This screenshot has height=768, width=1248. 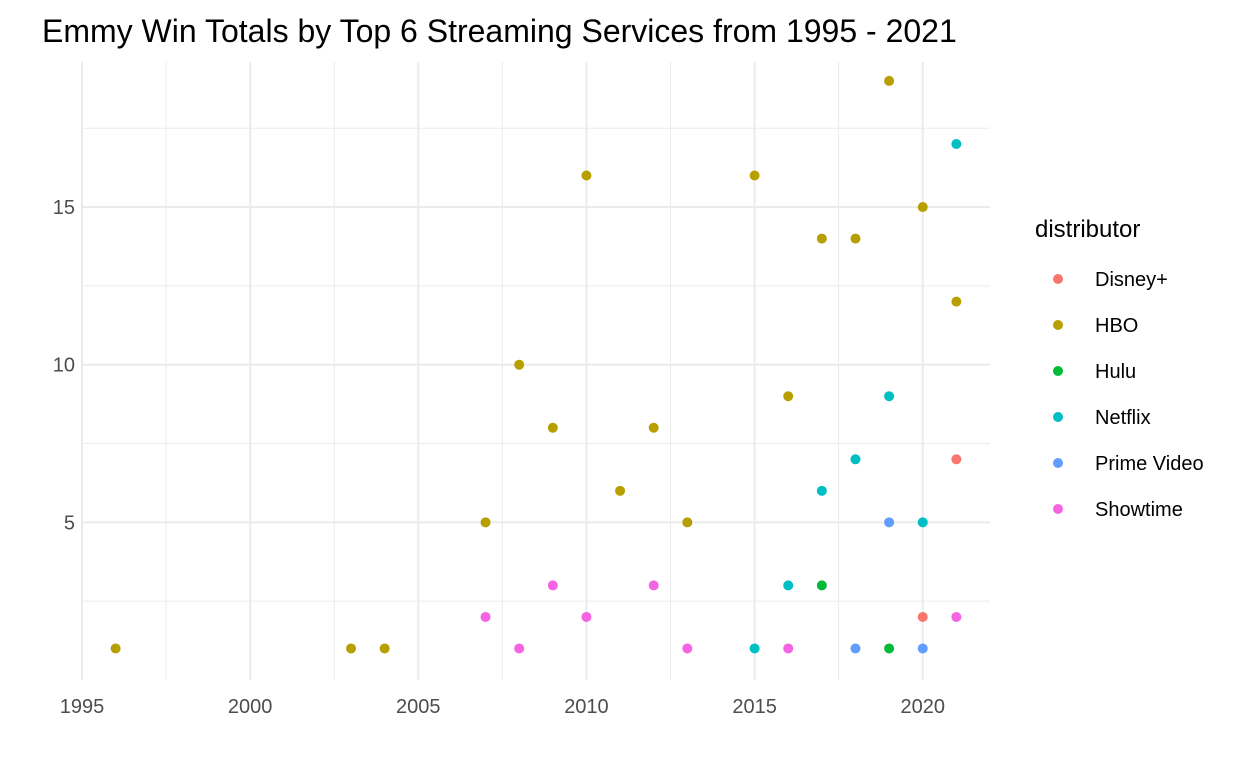 What do you see at coordinates (586, 707) in the screenshot?
I see `x-tick-label: 2010` at bounding box center [586, 707].